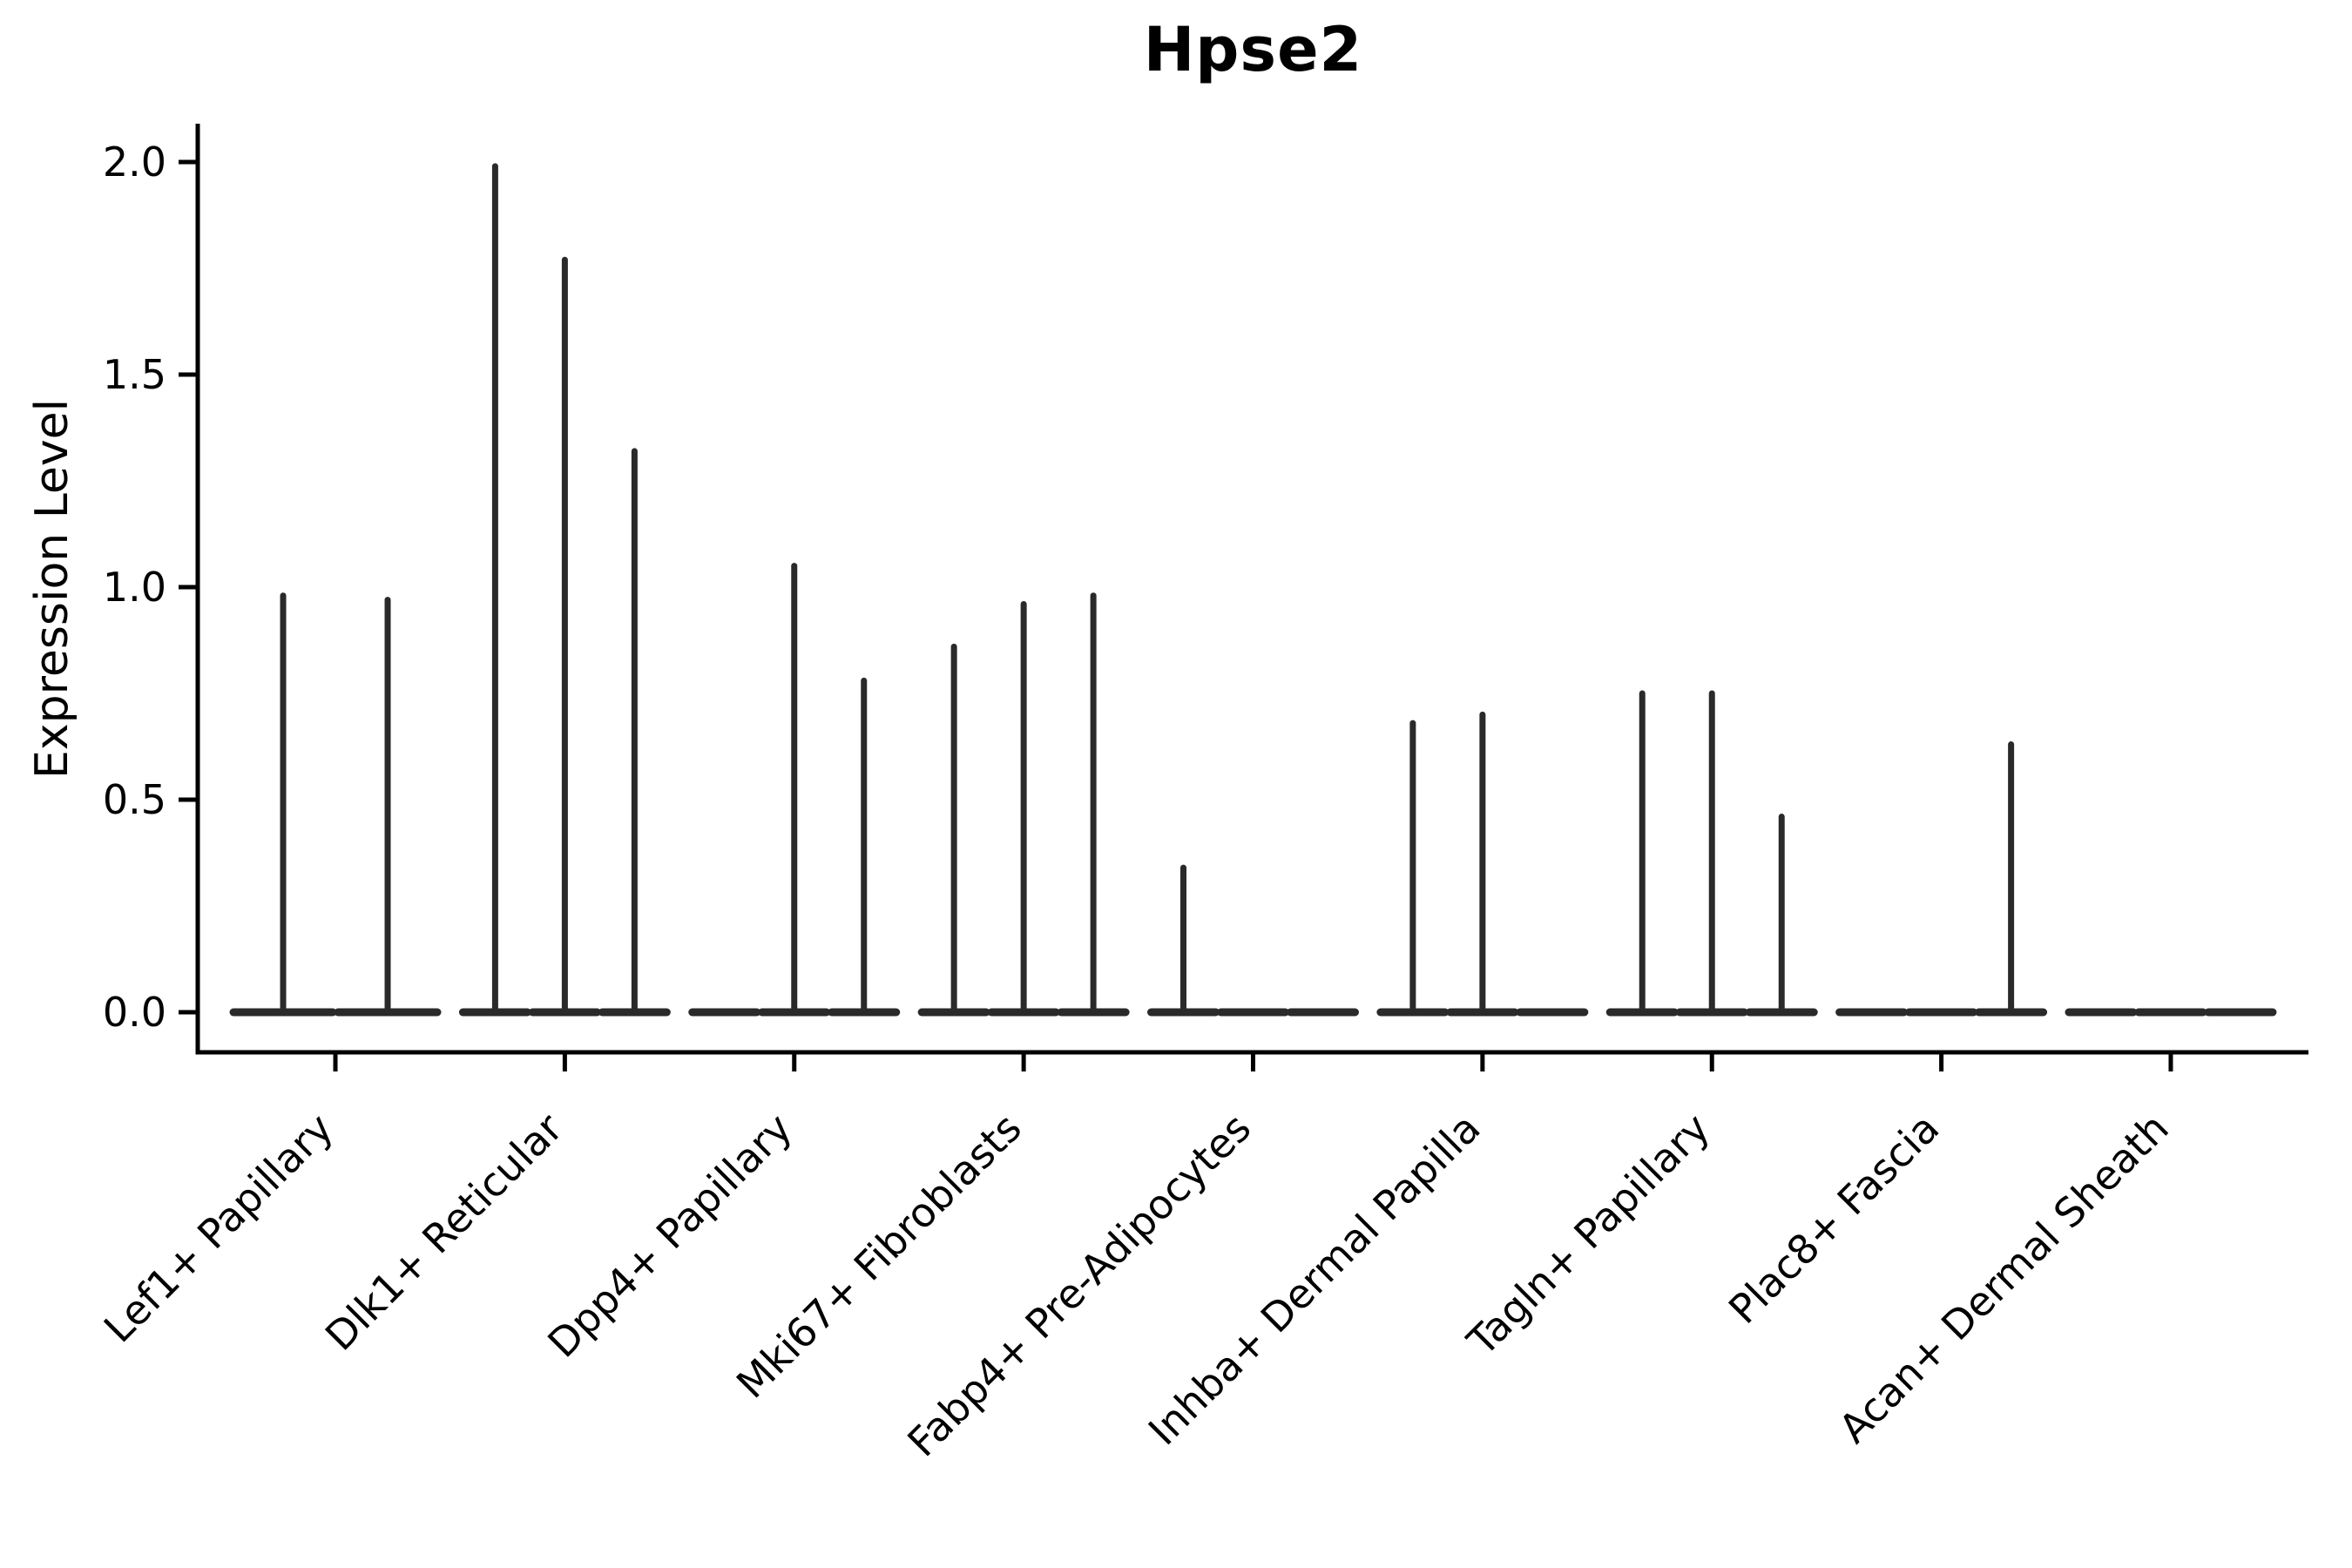 The height and width of the screenshot is (1568, 2352). I want to click on y-tick-label: 0.5, so click(134, 800).